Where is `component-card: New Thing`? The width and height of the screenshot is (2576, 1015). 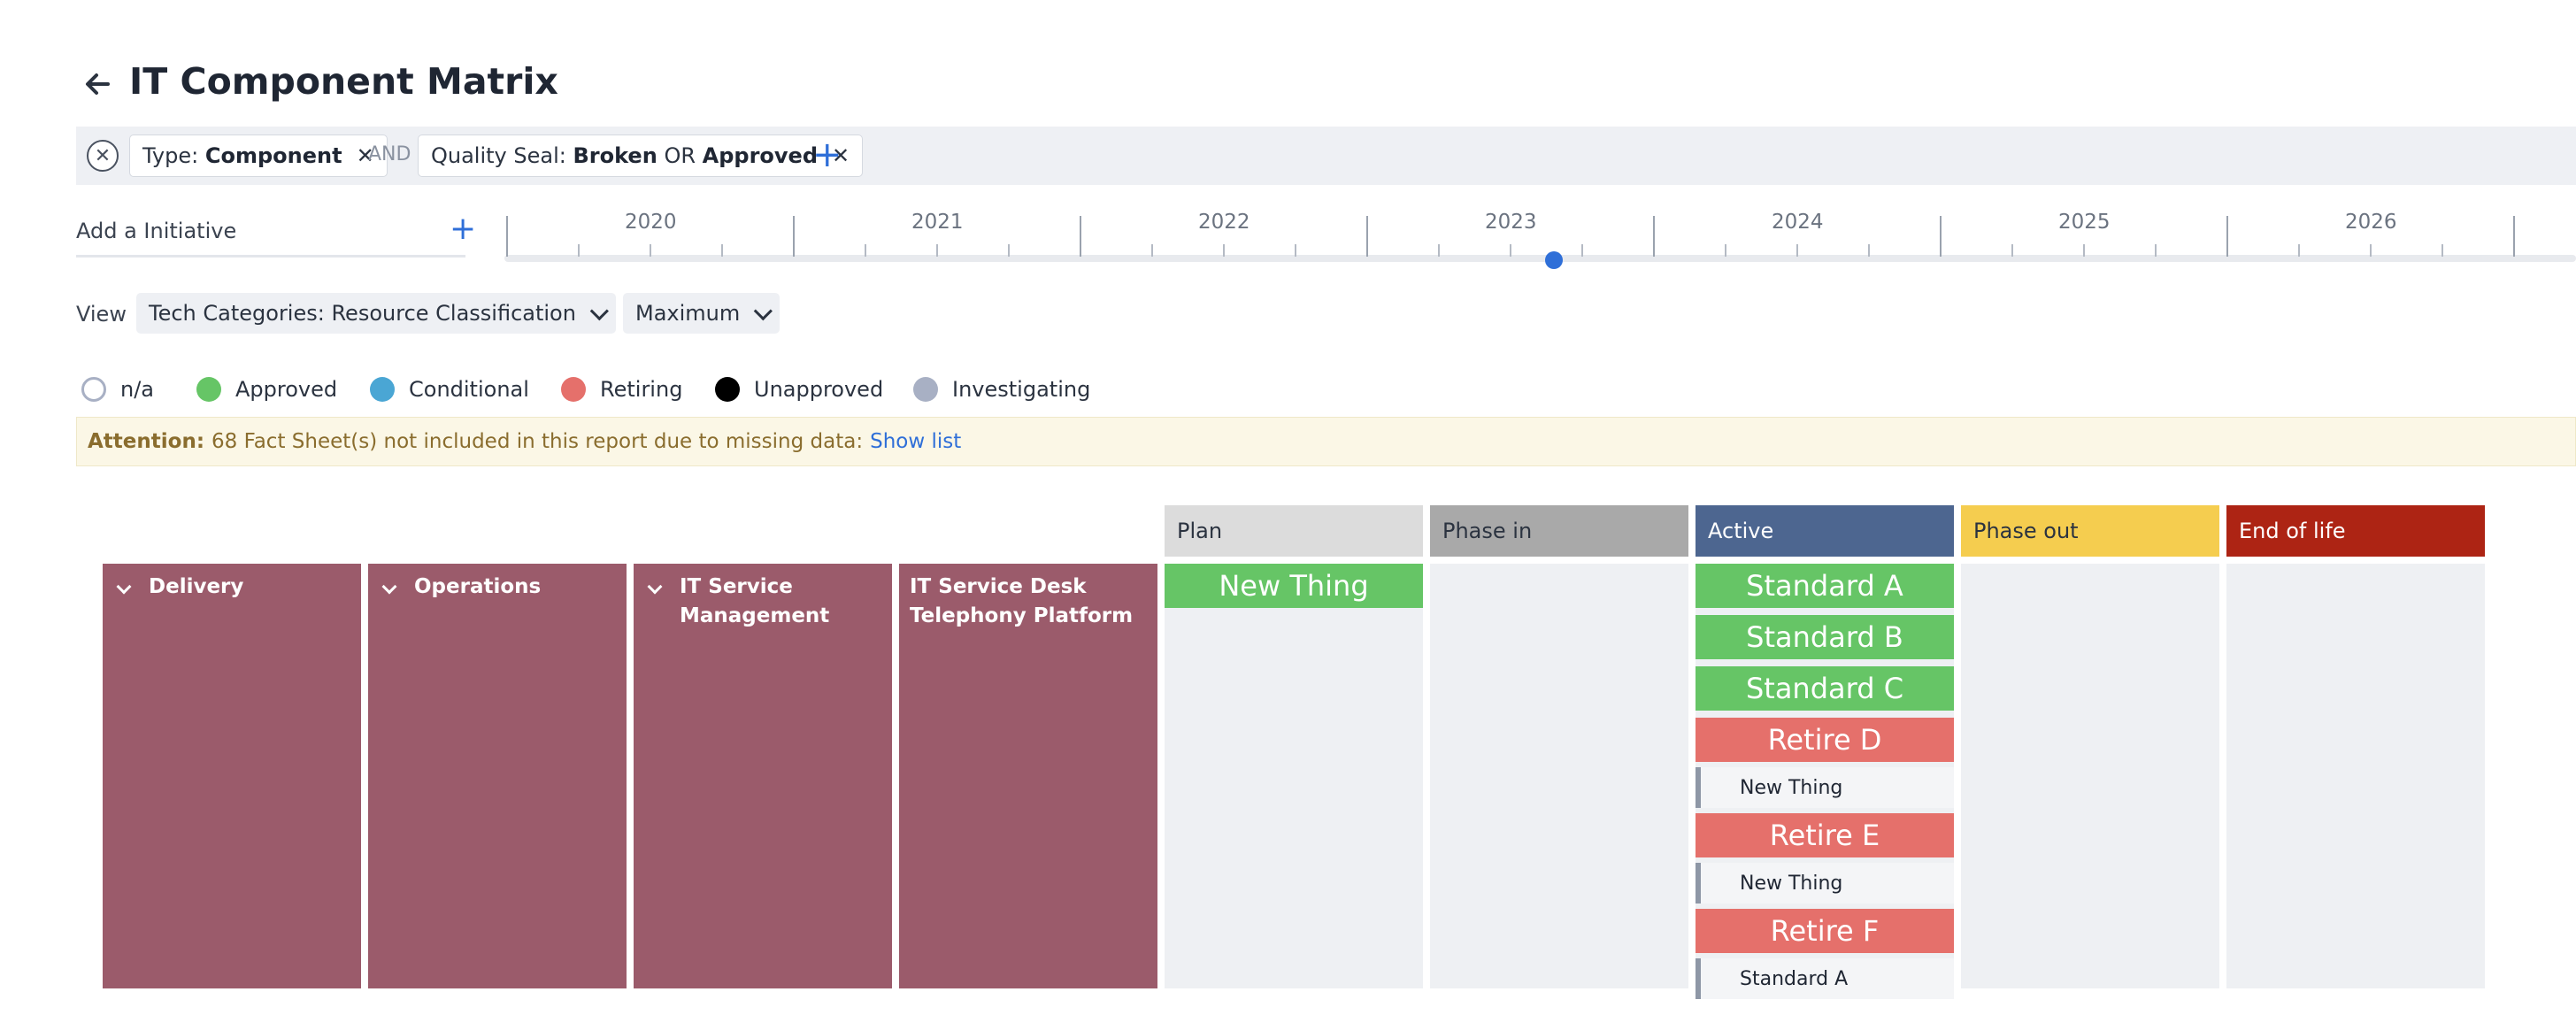 component-card: New Thing is located at coordinates (1294, 586).